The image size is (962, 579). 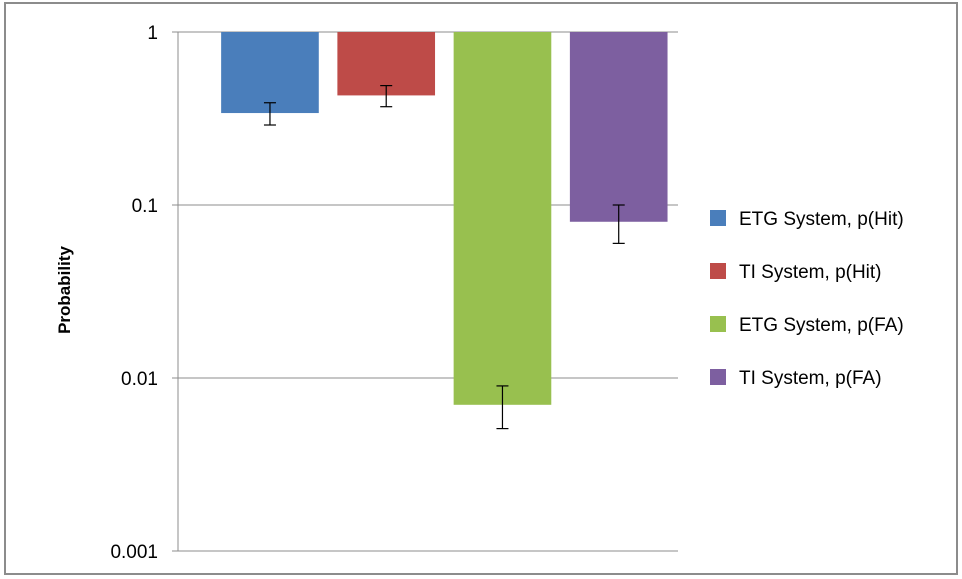 What do you see at coordinates (139, 379) in the screenshot?
I see `y-tick-label: 0.01` at bounding box center [139, 379].